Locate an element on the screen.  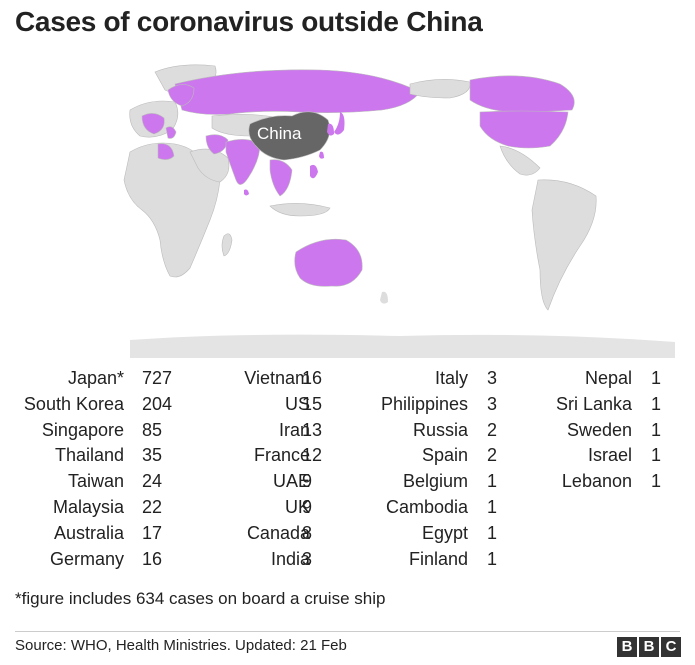
madagascar is located at coordinates (227, 245).